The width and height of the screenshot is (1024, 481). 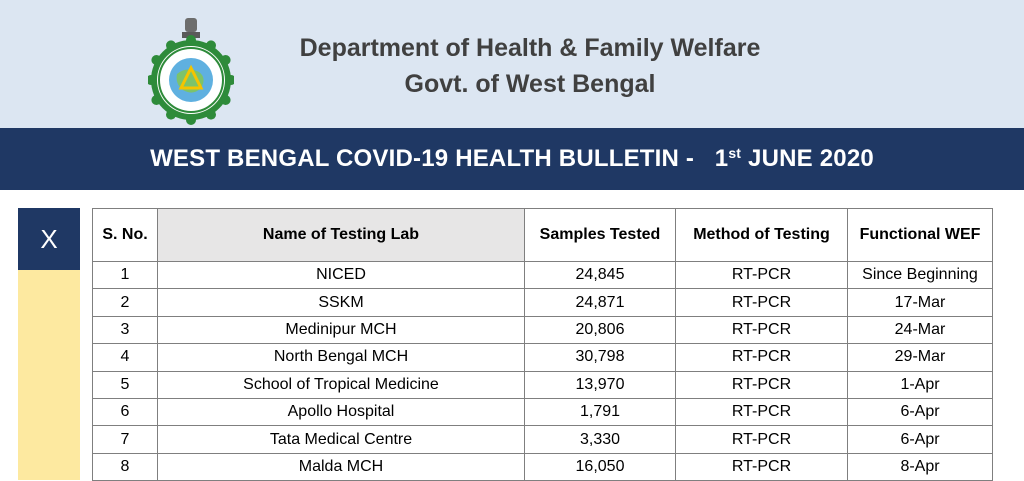 What do you see at coordinates (600, 330) in the screenshot?
I see `table-cell: 20,806` at bounding box center [600, 330].